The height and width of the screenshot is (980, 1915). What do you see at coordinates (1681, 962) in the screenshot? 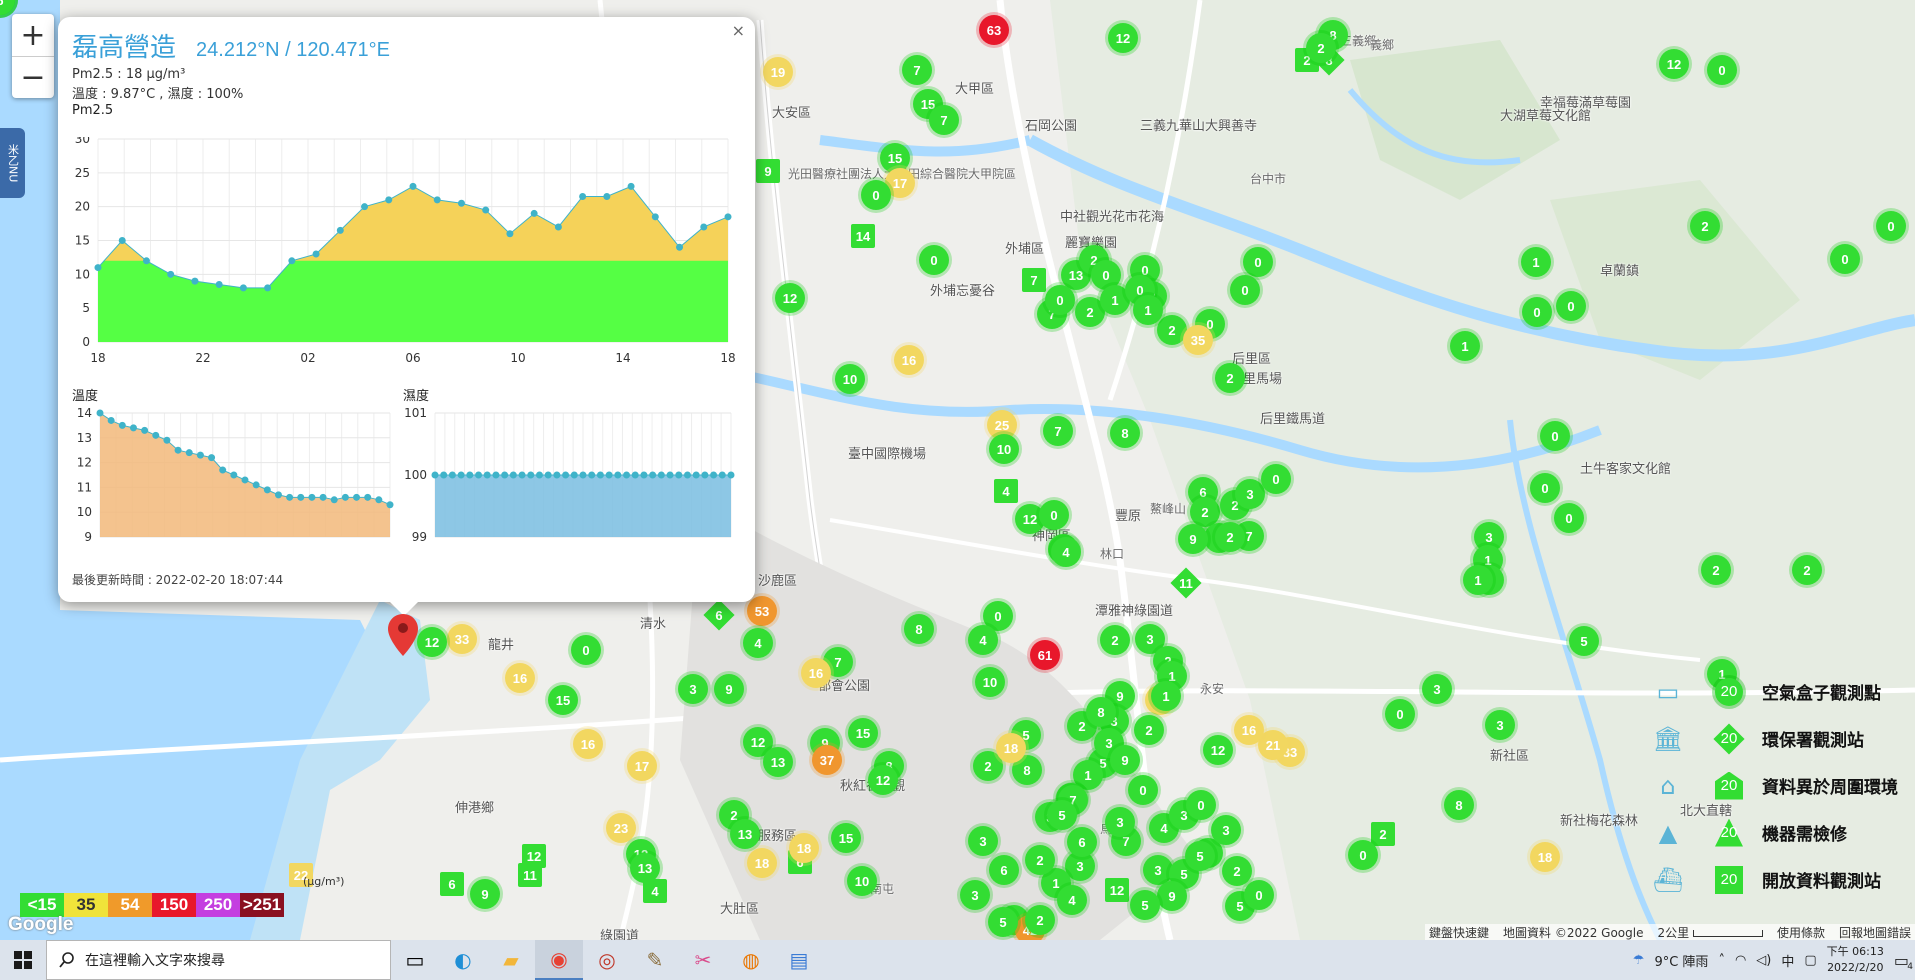
I see `weather-text: 9°C 陣雨` at bounding box center [1681, 962].